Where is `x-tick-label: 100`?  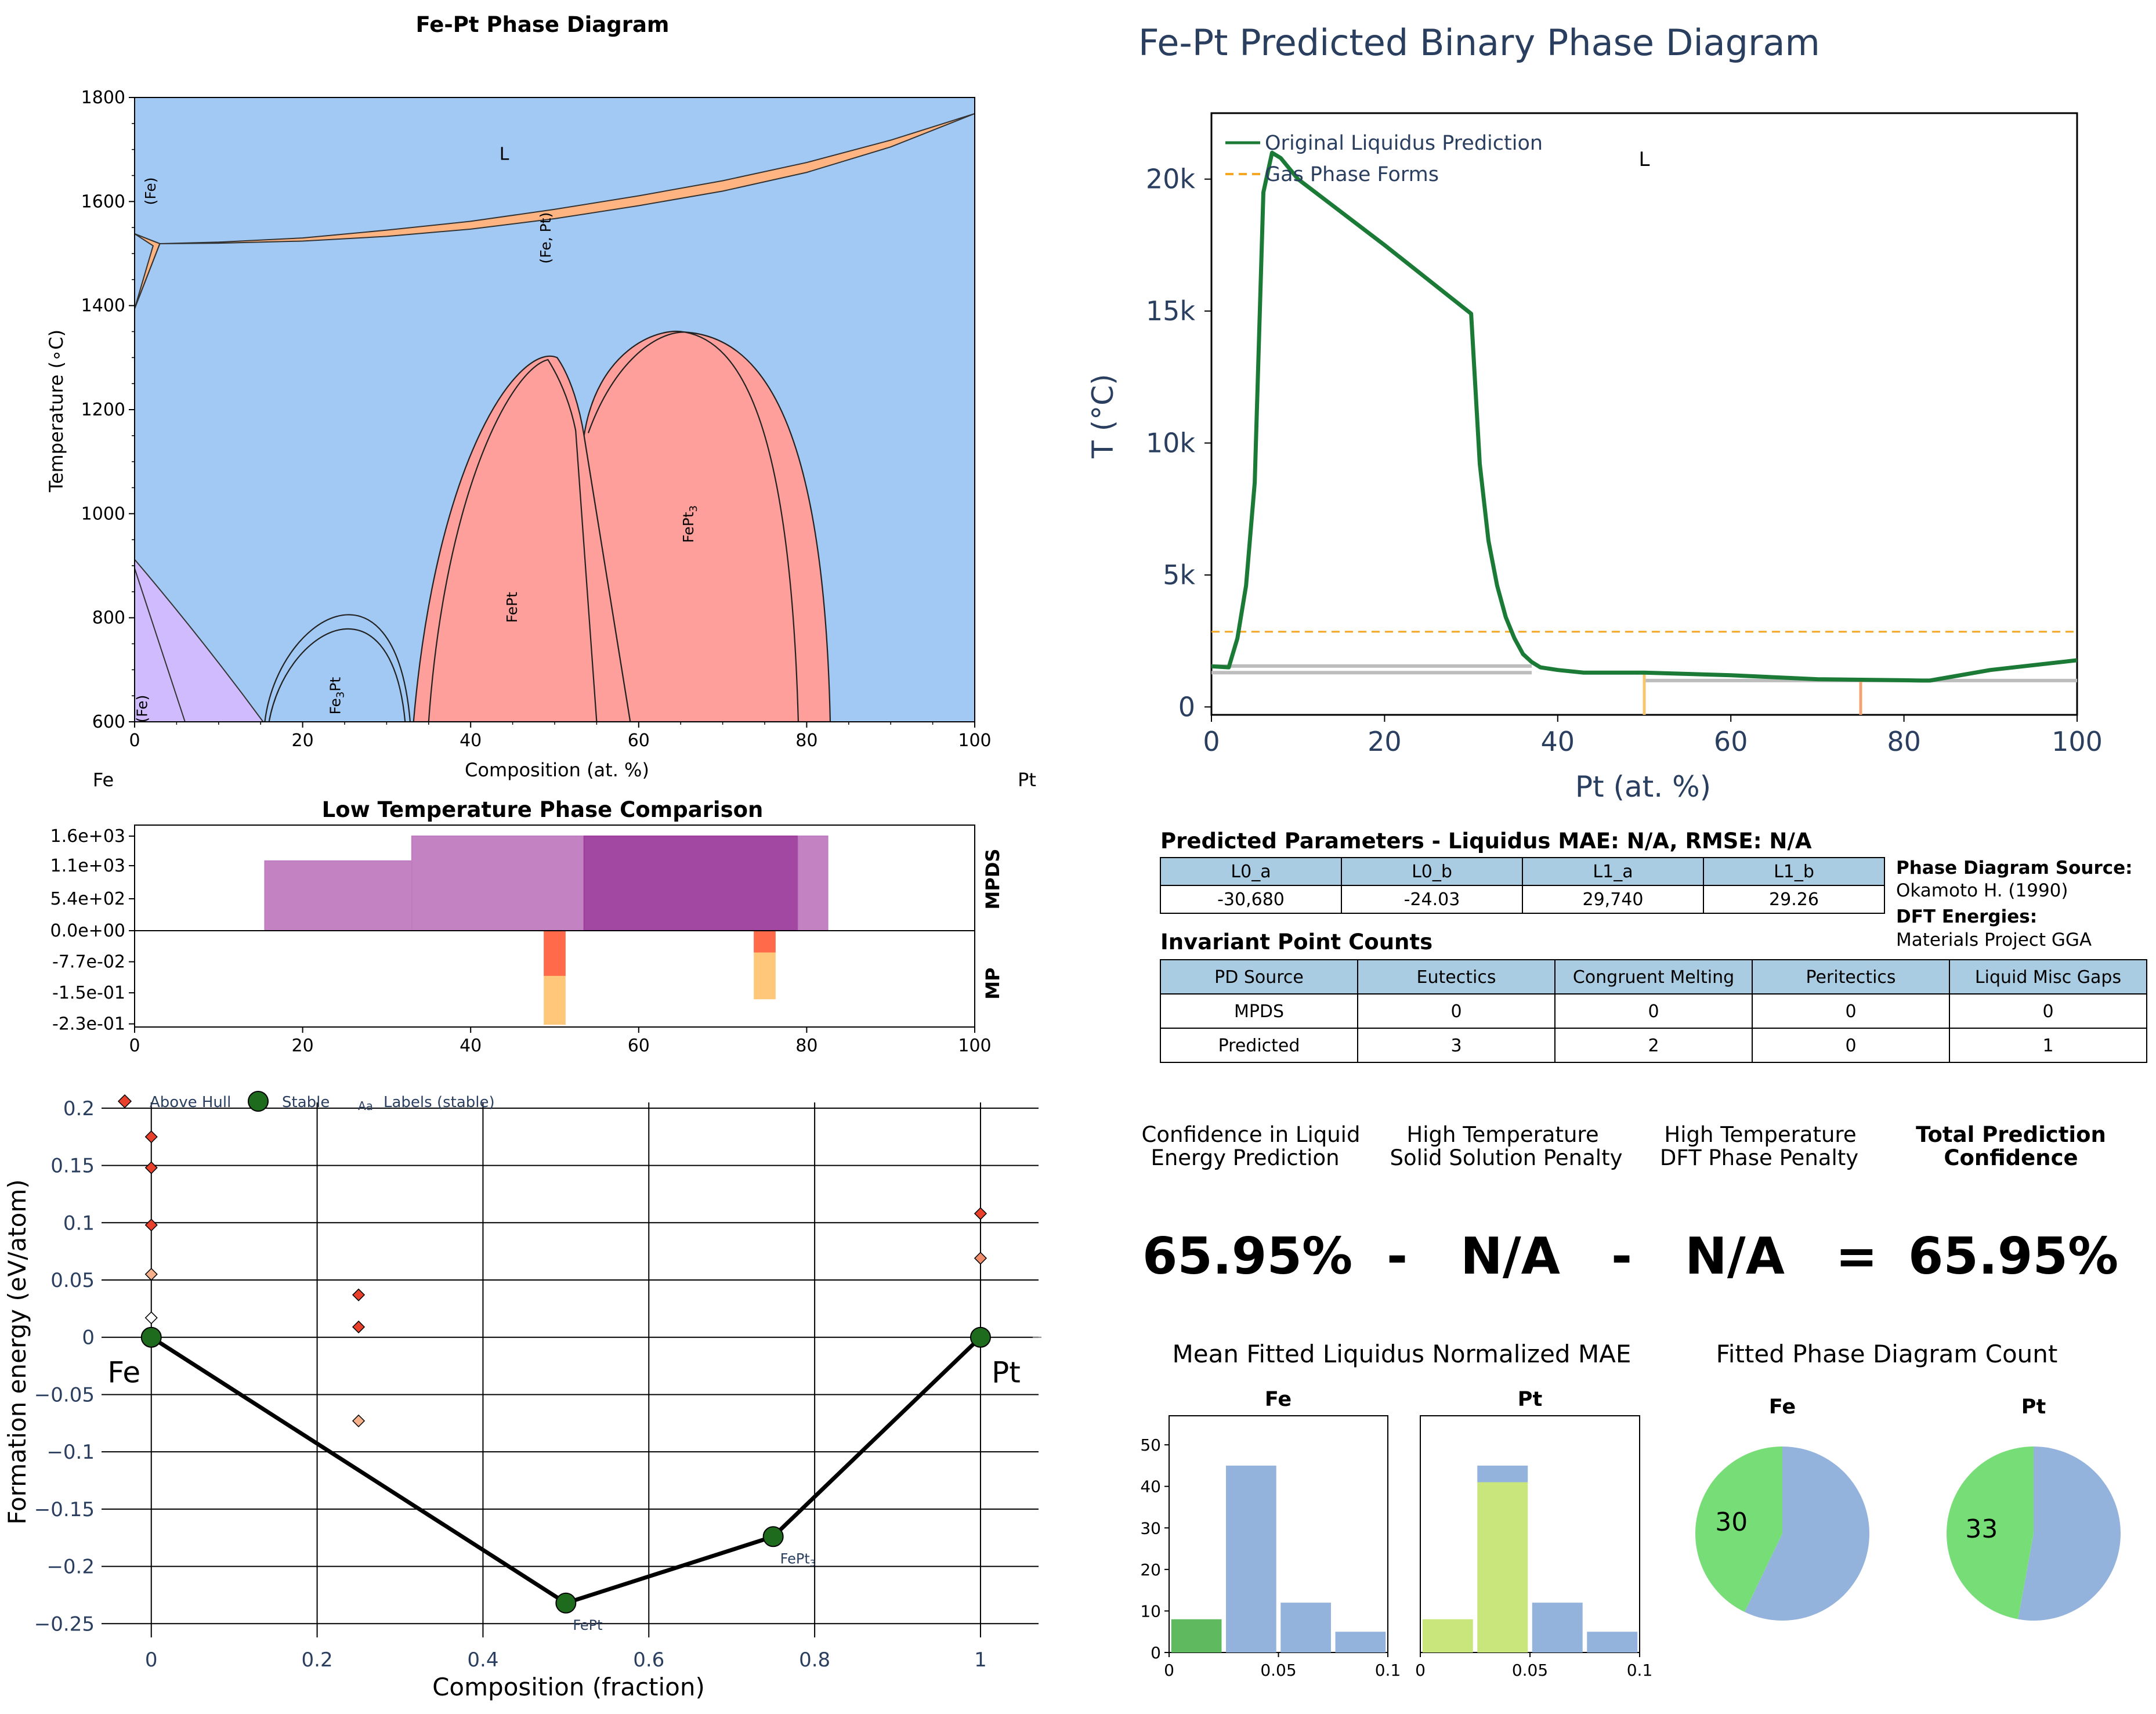
x-tick-label: 100 is located at coordinates (974, 1046).